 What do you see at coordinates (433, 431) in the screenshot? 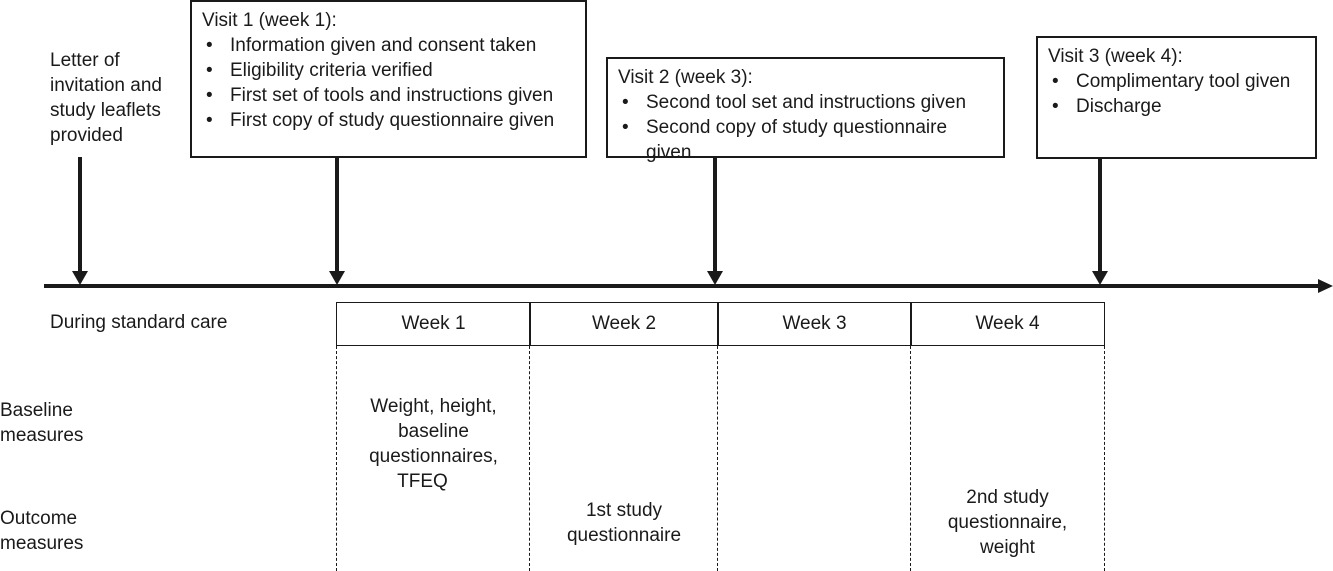
I see `cell-line: baseline` at bounding box center [433, 431].